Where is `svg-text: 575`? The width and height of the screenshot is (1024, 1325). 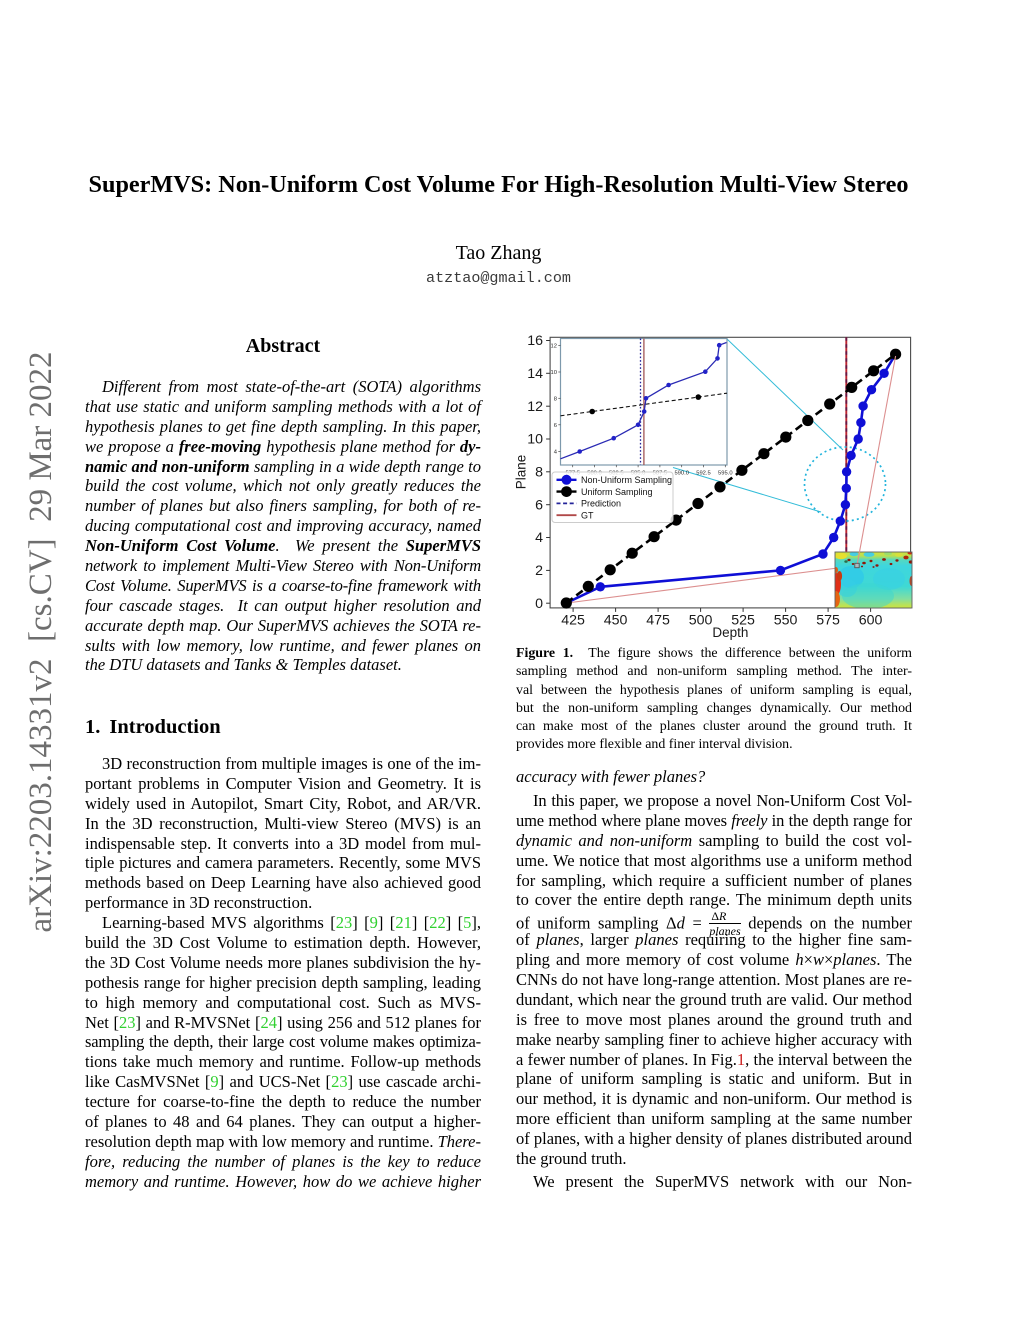 svg-text: 575 is located at coordinates (828, 621).